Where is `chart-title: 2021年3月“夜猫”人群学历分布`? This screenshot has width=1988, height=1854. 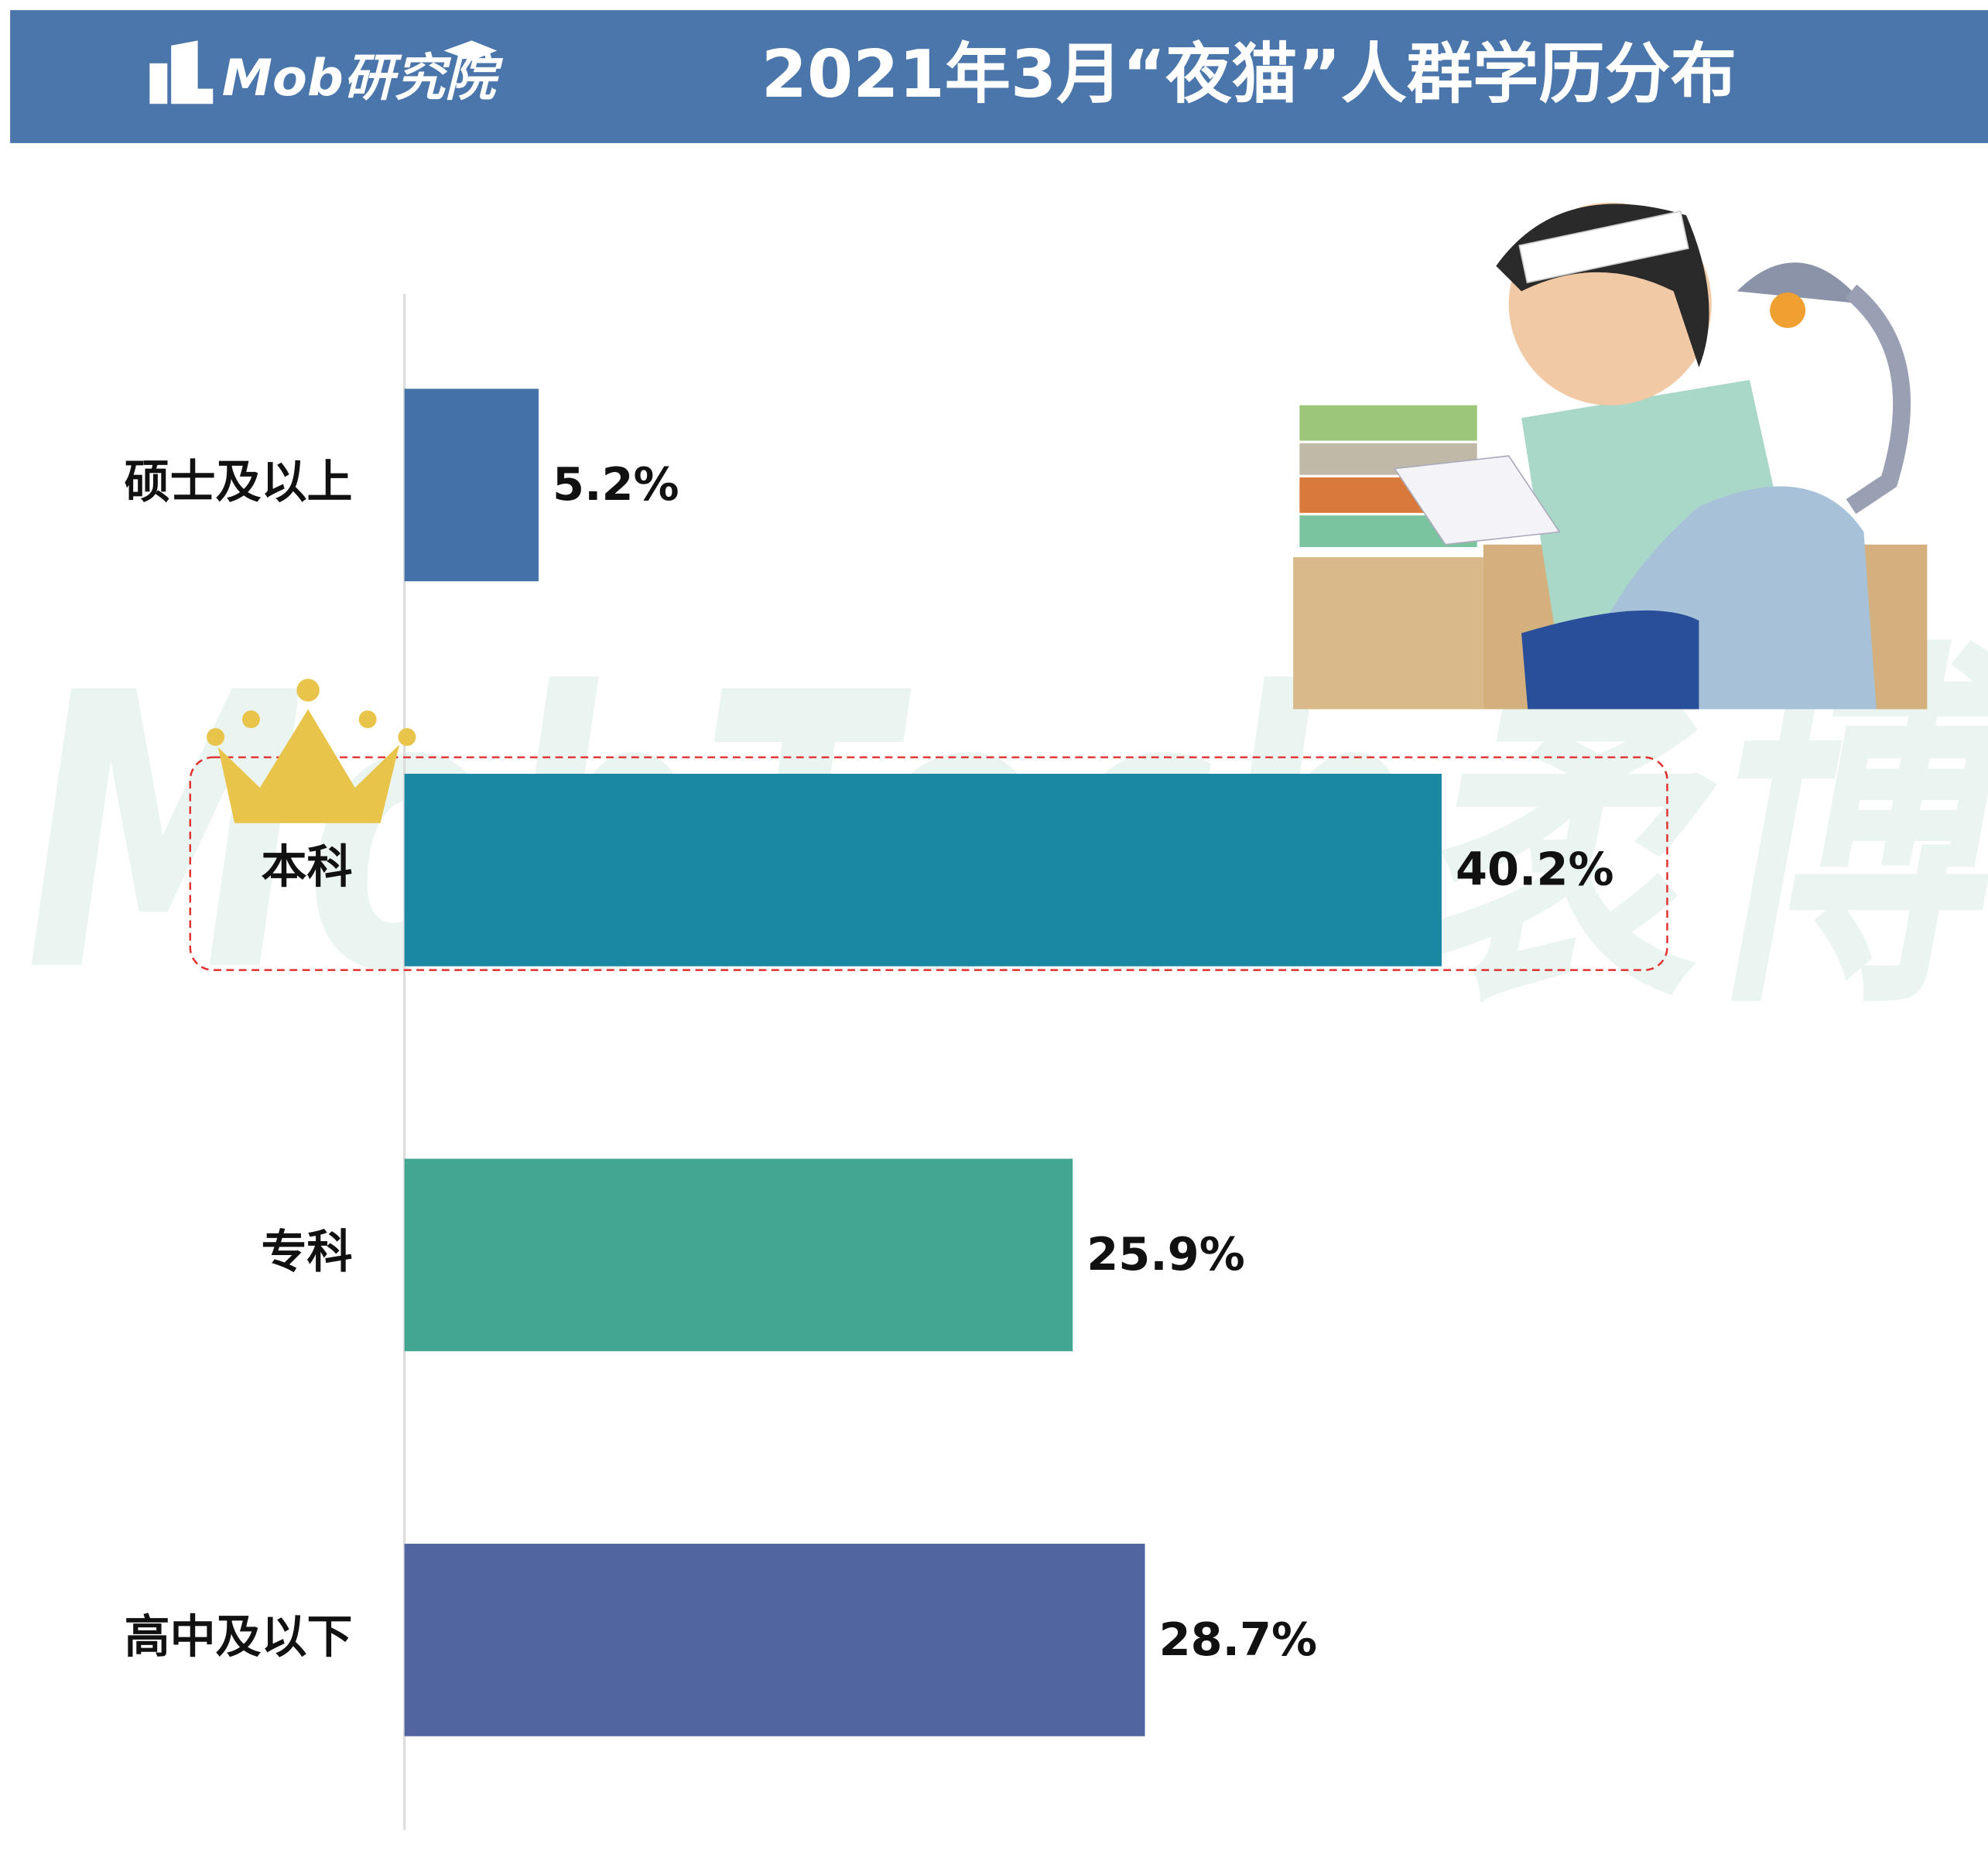 chart-title: 2021年3月“夜猫”人群学历分布 is located at coordinates (1249, 74).